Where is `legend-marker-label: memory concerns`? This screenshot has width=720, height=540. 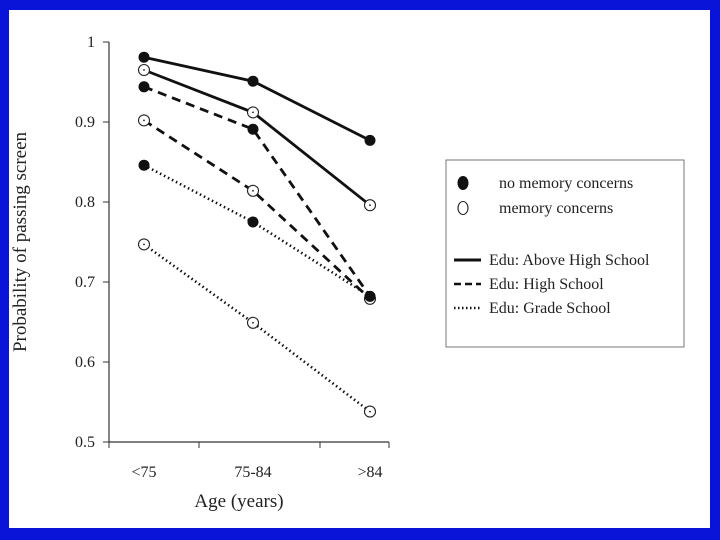
legend-marker-label: memory concerns is located at coordinates (556, 208).